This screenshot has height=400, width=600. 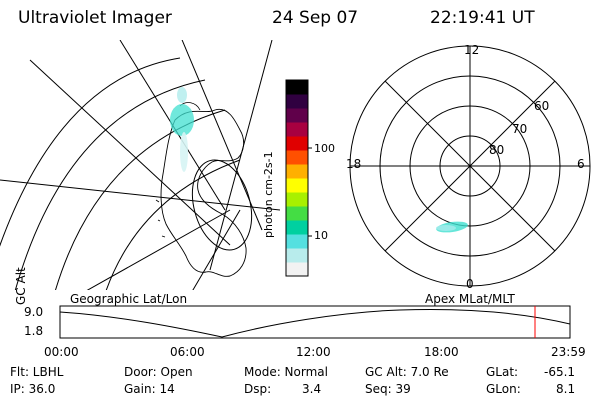 I want to click on colorbar-frame, so click(x=297, y=178).